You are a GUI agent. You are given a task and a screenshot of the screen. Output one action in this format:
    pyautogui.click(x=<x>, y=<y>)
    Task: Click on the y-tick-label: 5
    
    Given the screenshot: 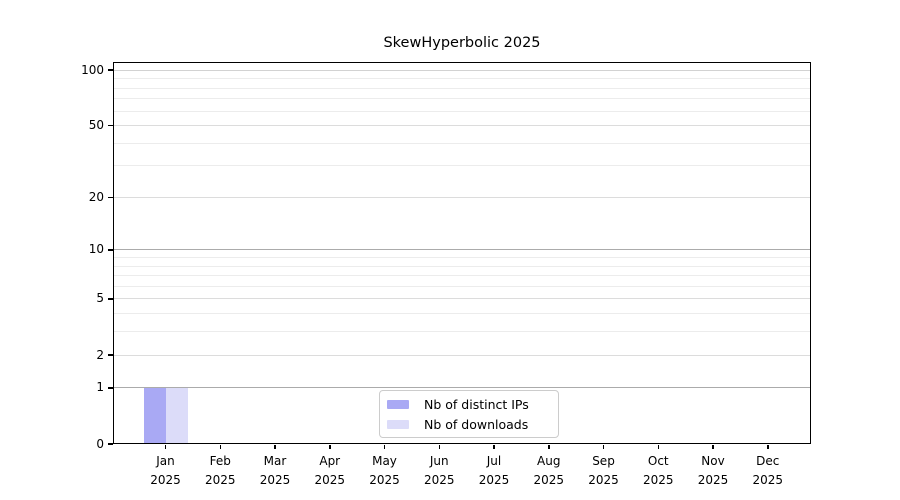 What is the action you would take?
    pyautogui.click(x=100, y=298)
    